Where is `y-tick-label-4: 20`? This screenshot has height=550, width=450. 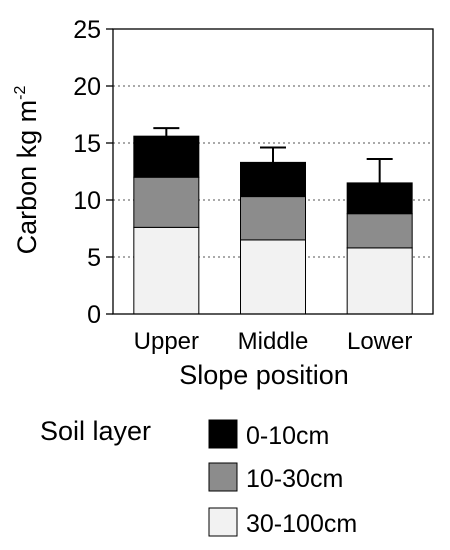
y-tick-label-4: 20 is located at coordinates (87, 87).